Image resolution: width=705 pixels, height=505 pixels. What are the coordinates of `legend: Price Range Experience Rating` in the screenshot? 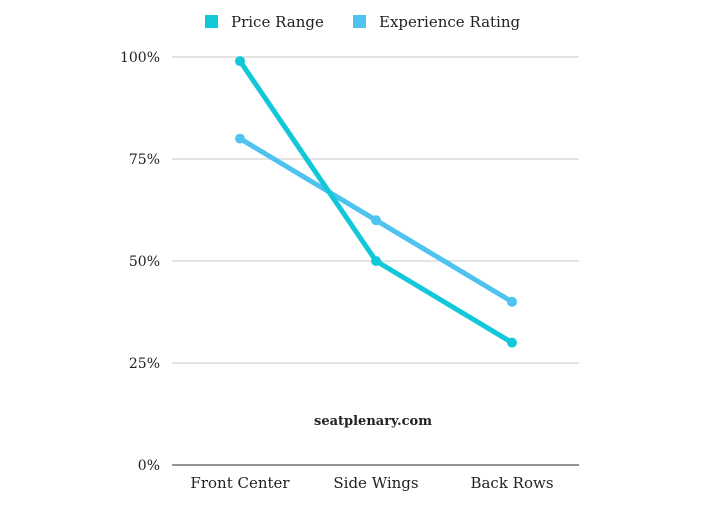 It's located at (363, 22).